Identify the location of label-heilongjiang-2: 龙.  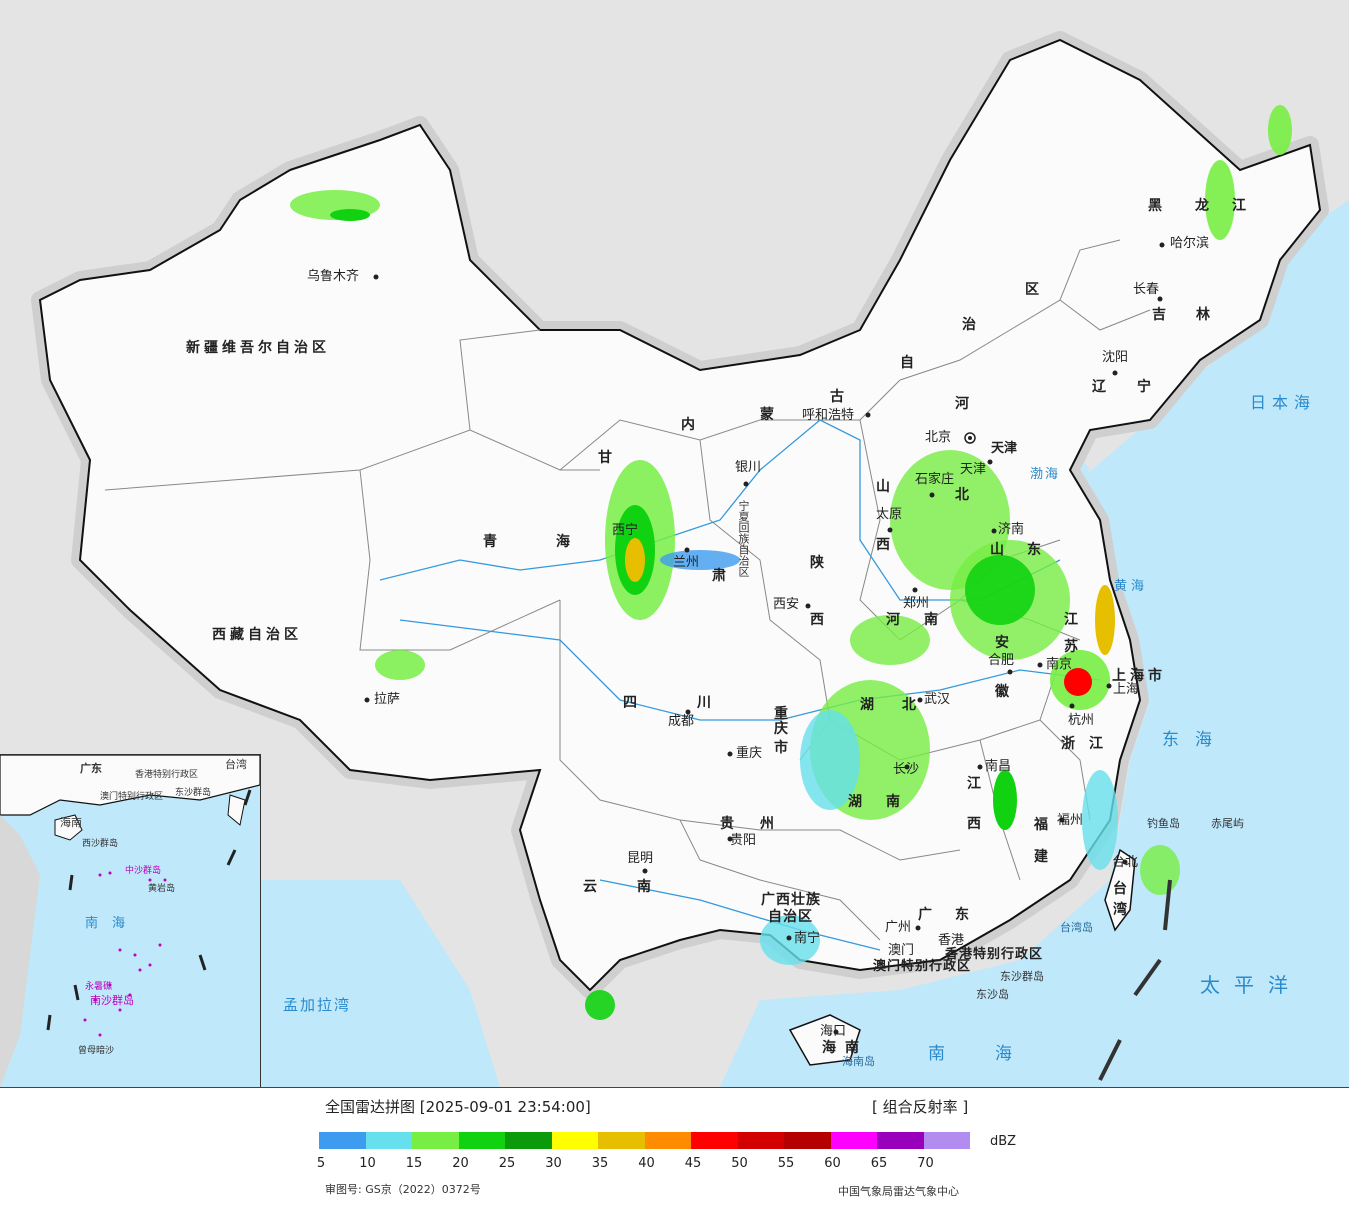
(1204, 206).